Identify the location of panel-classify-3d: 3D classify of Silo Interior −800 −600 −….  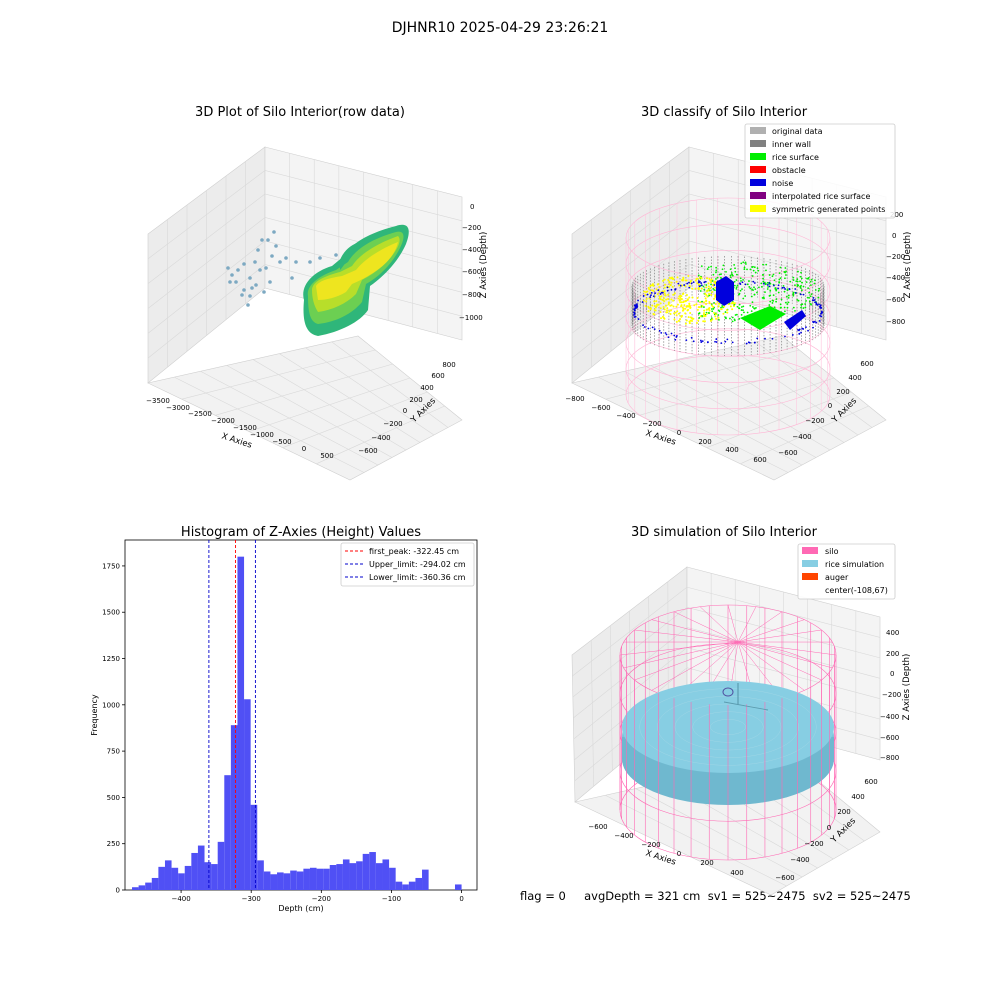
(739, 293).